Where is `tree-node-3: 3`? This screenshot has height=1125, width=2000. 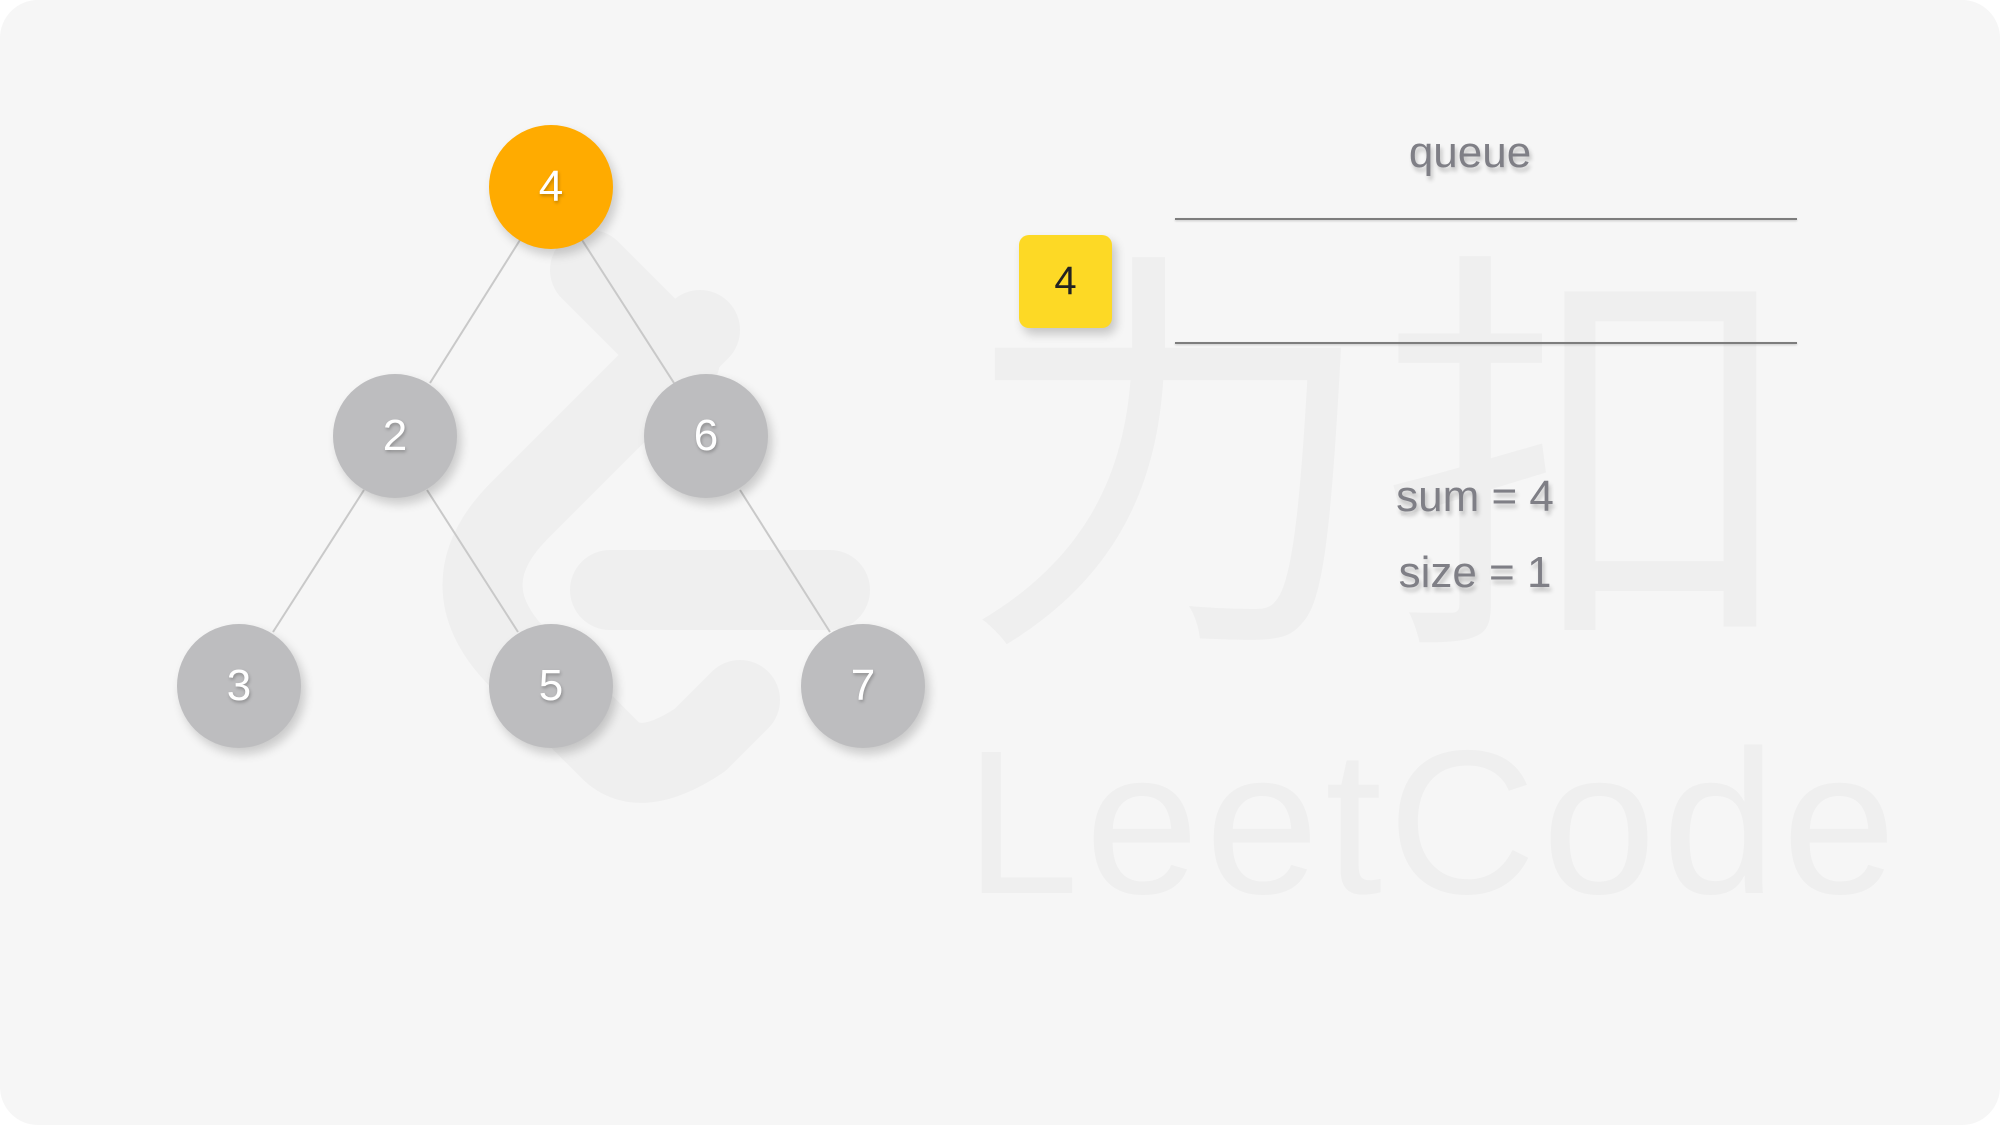
tree-node-3: 3 is located at coordinates (239, 686).